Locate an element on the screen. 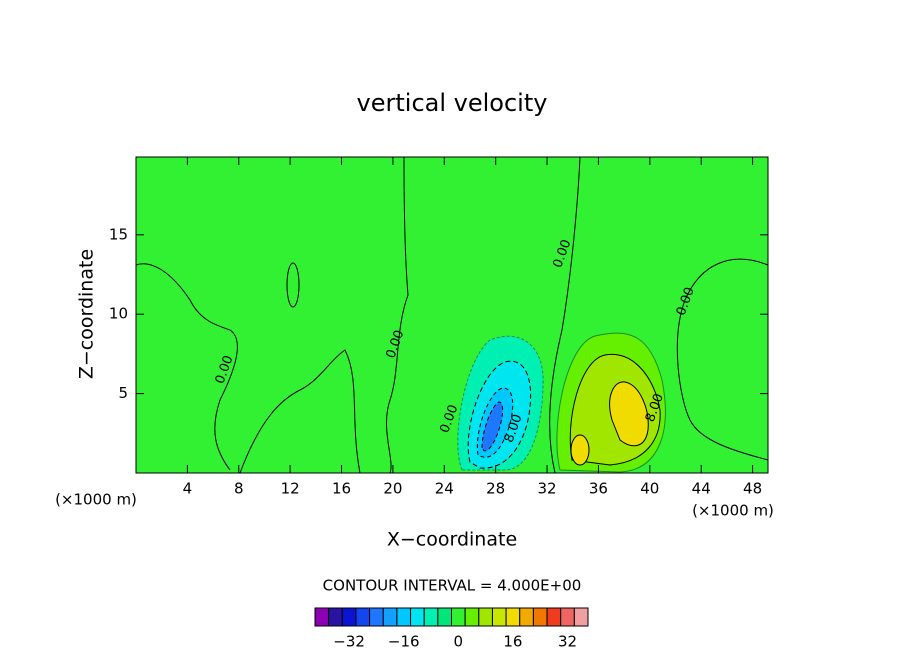  x-tick-label: 28 is located at coordinates (495, 489).